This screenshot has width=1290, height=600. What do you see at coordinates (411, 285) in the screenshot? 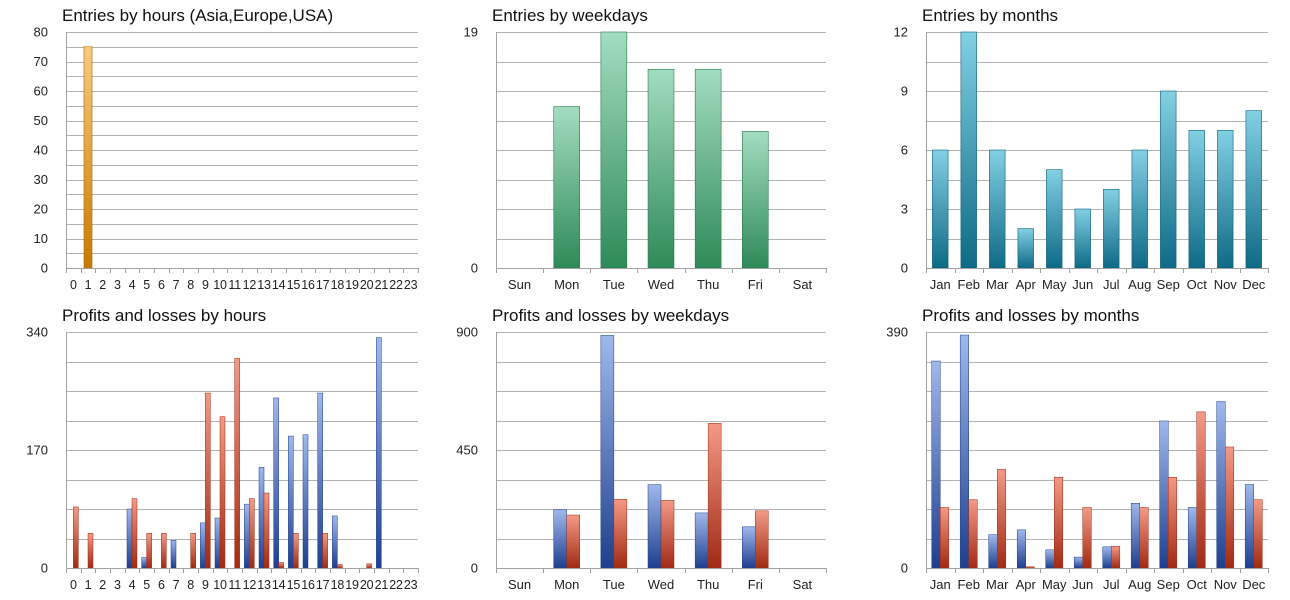
I see `x-tick-label: 23` at bounding box center [411, 285].